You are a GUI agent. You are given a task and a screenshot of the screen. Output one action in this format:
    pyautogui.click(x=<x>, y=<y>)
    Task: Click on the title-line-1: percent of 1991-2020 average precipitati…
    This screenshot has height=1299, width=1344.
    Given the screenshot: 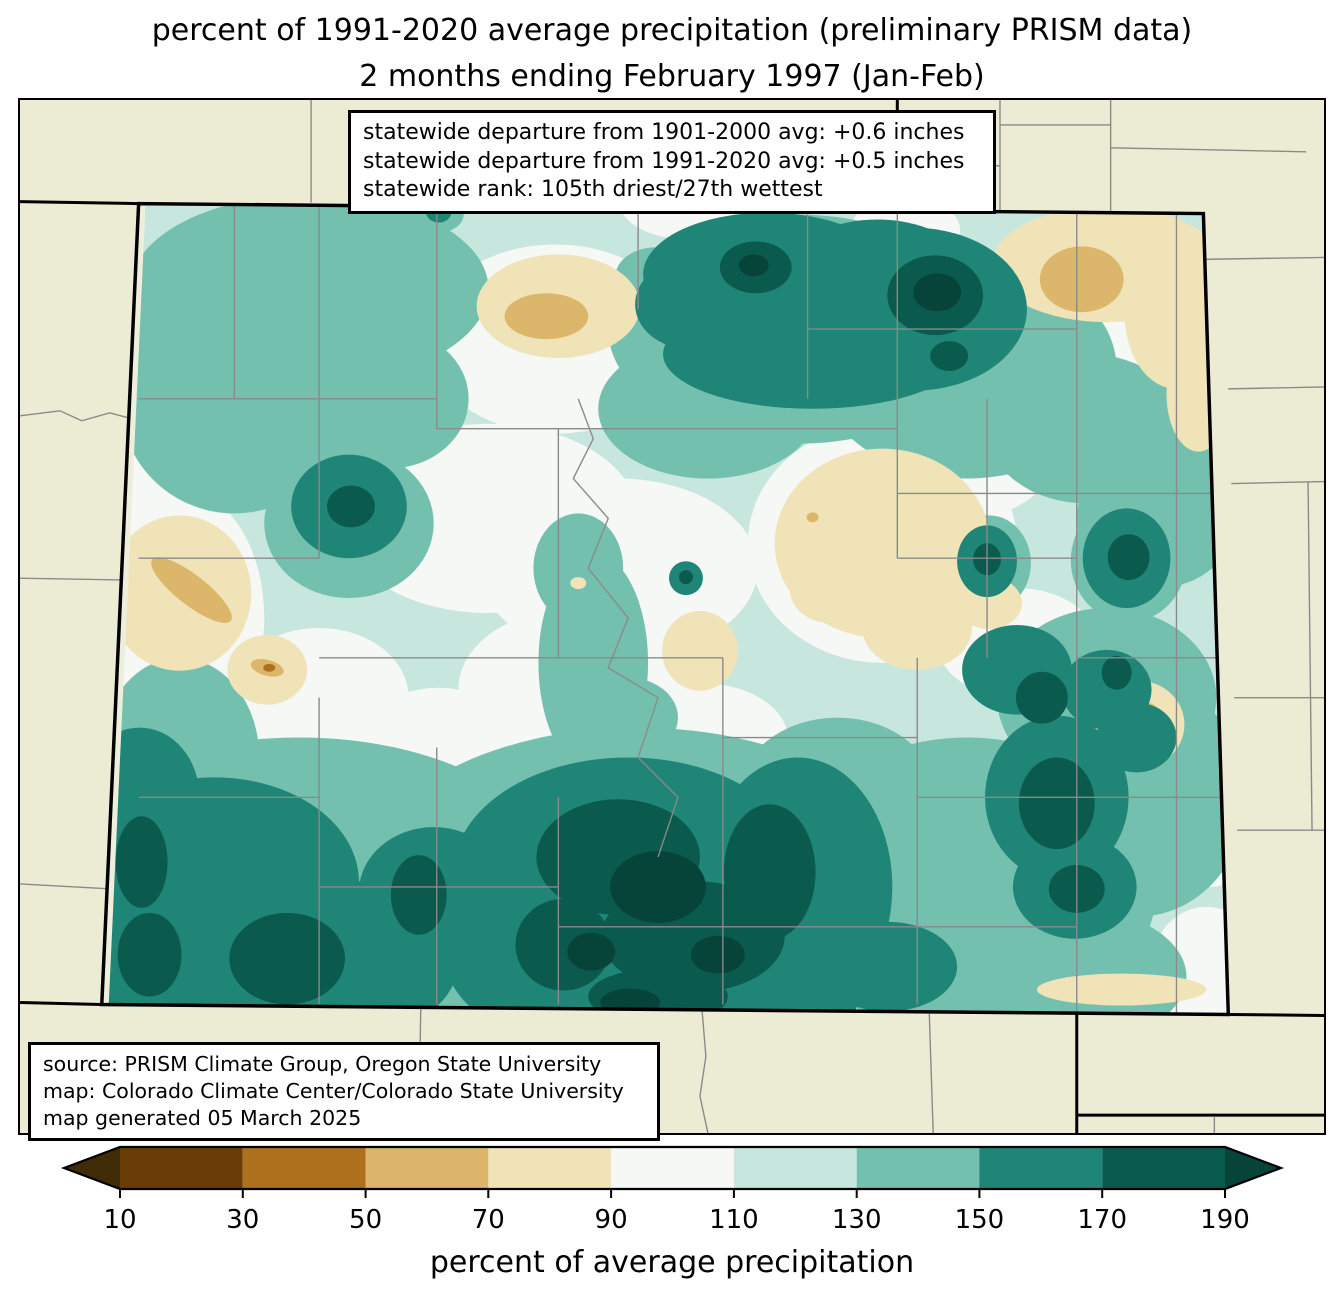 What is the action you would take?
    pyautogui.click(x=672, y=30)
    